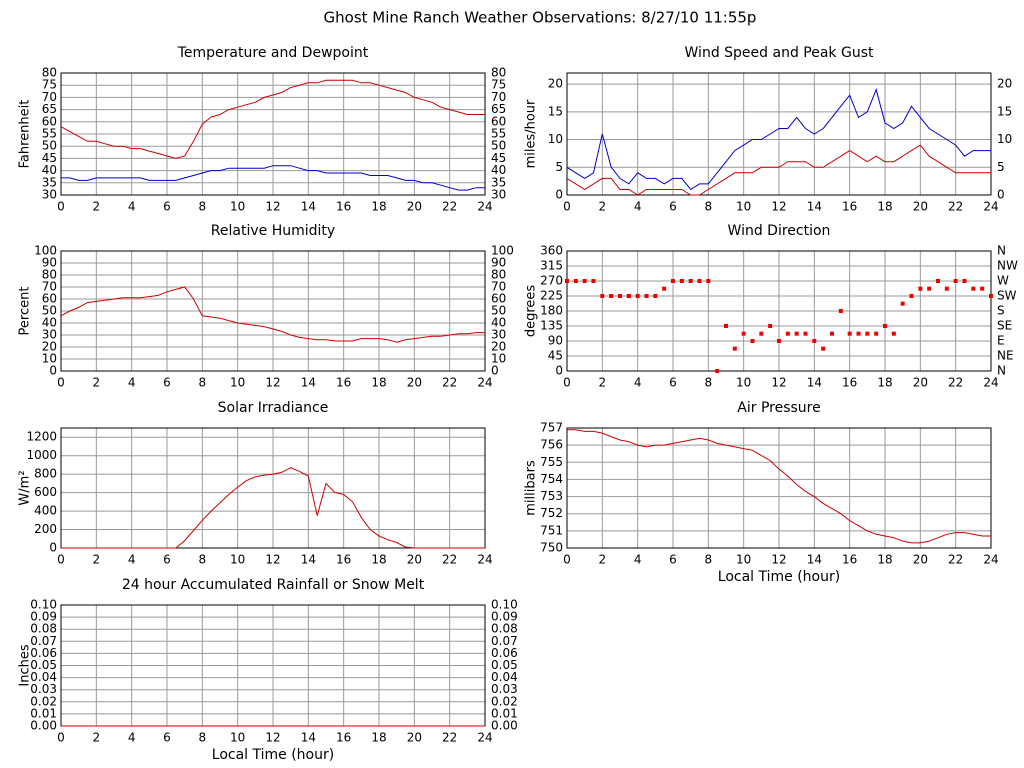  What do you see at coordinates (551, 548) in the screenshot?
I see `y-tick-label: 750` at bounding box center [551, 548].